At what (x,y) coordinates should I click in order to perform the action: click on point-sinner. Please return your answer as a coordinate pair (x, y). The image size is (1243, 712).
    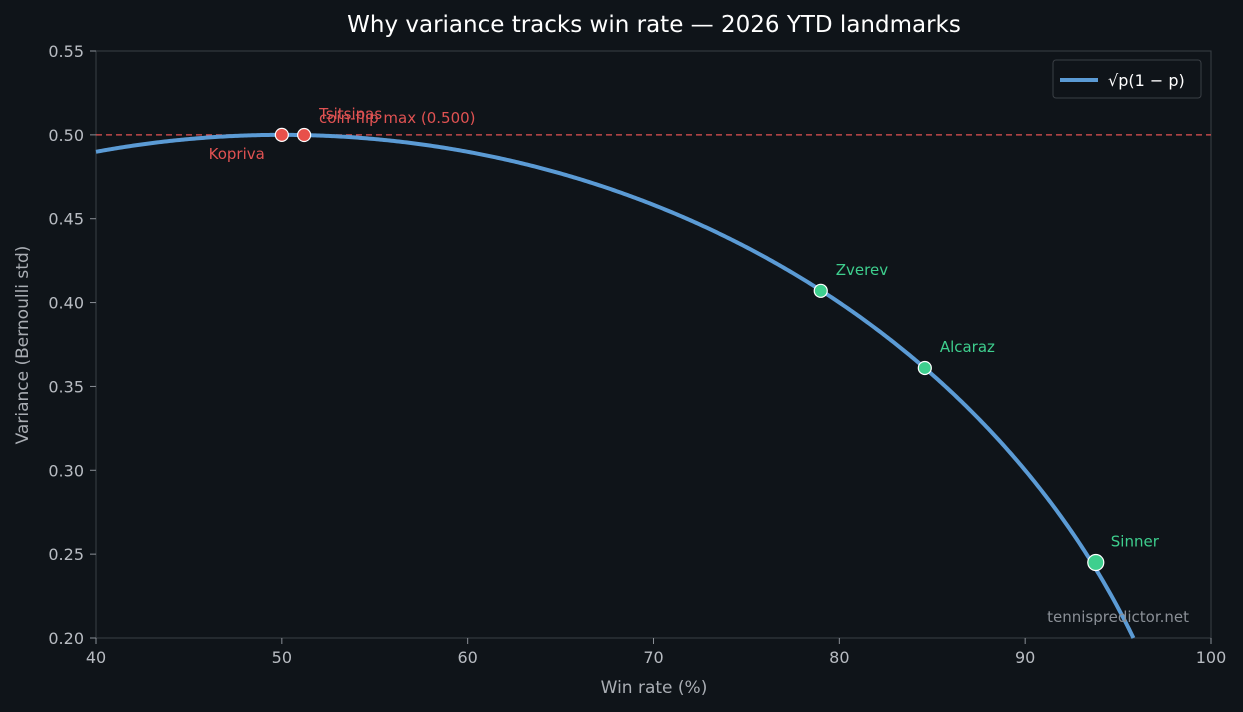
    Looking at the image, I should click on (1096, 562).